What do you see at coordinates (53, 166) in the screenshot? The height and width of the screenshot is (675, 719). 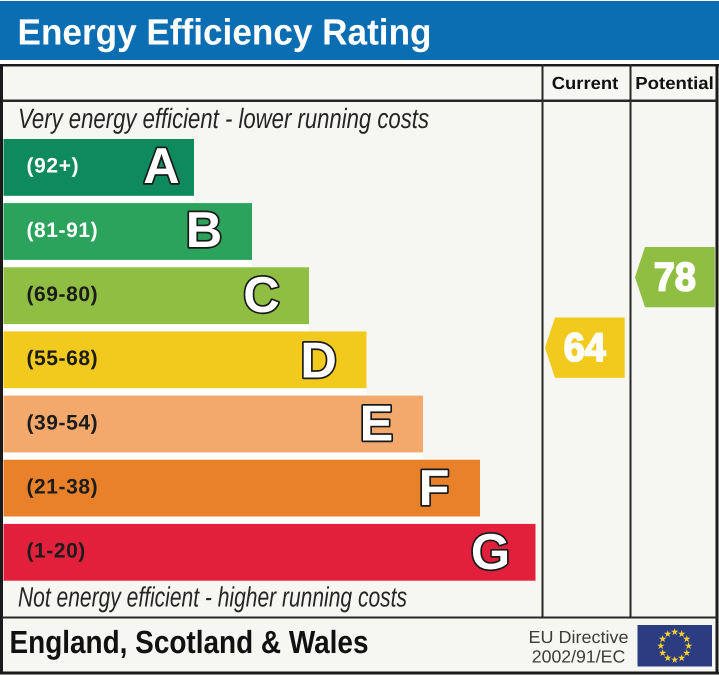 I see `svg-text: (92+)` at bounding box center [53, 166].